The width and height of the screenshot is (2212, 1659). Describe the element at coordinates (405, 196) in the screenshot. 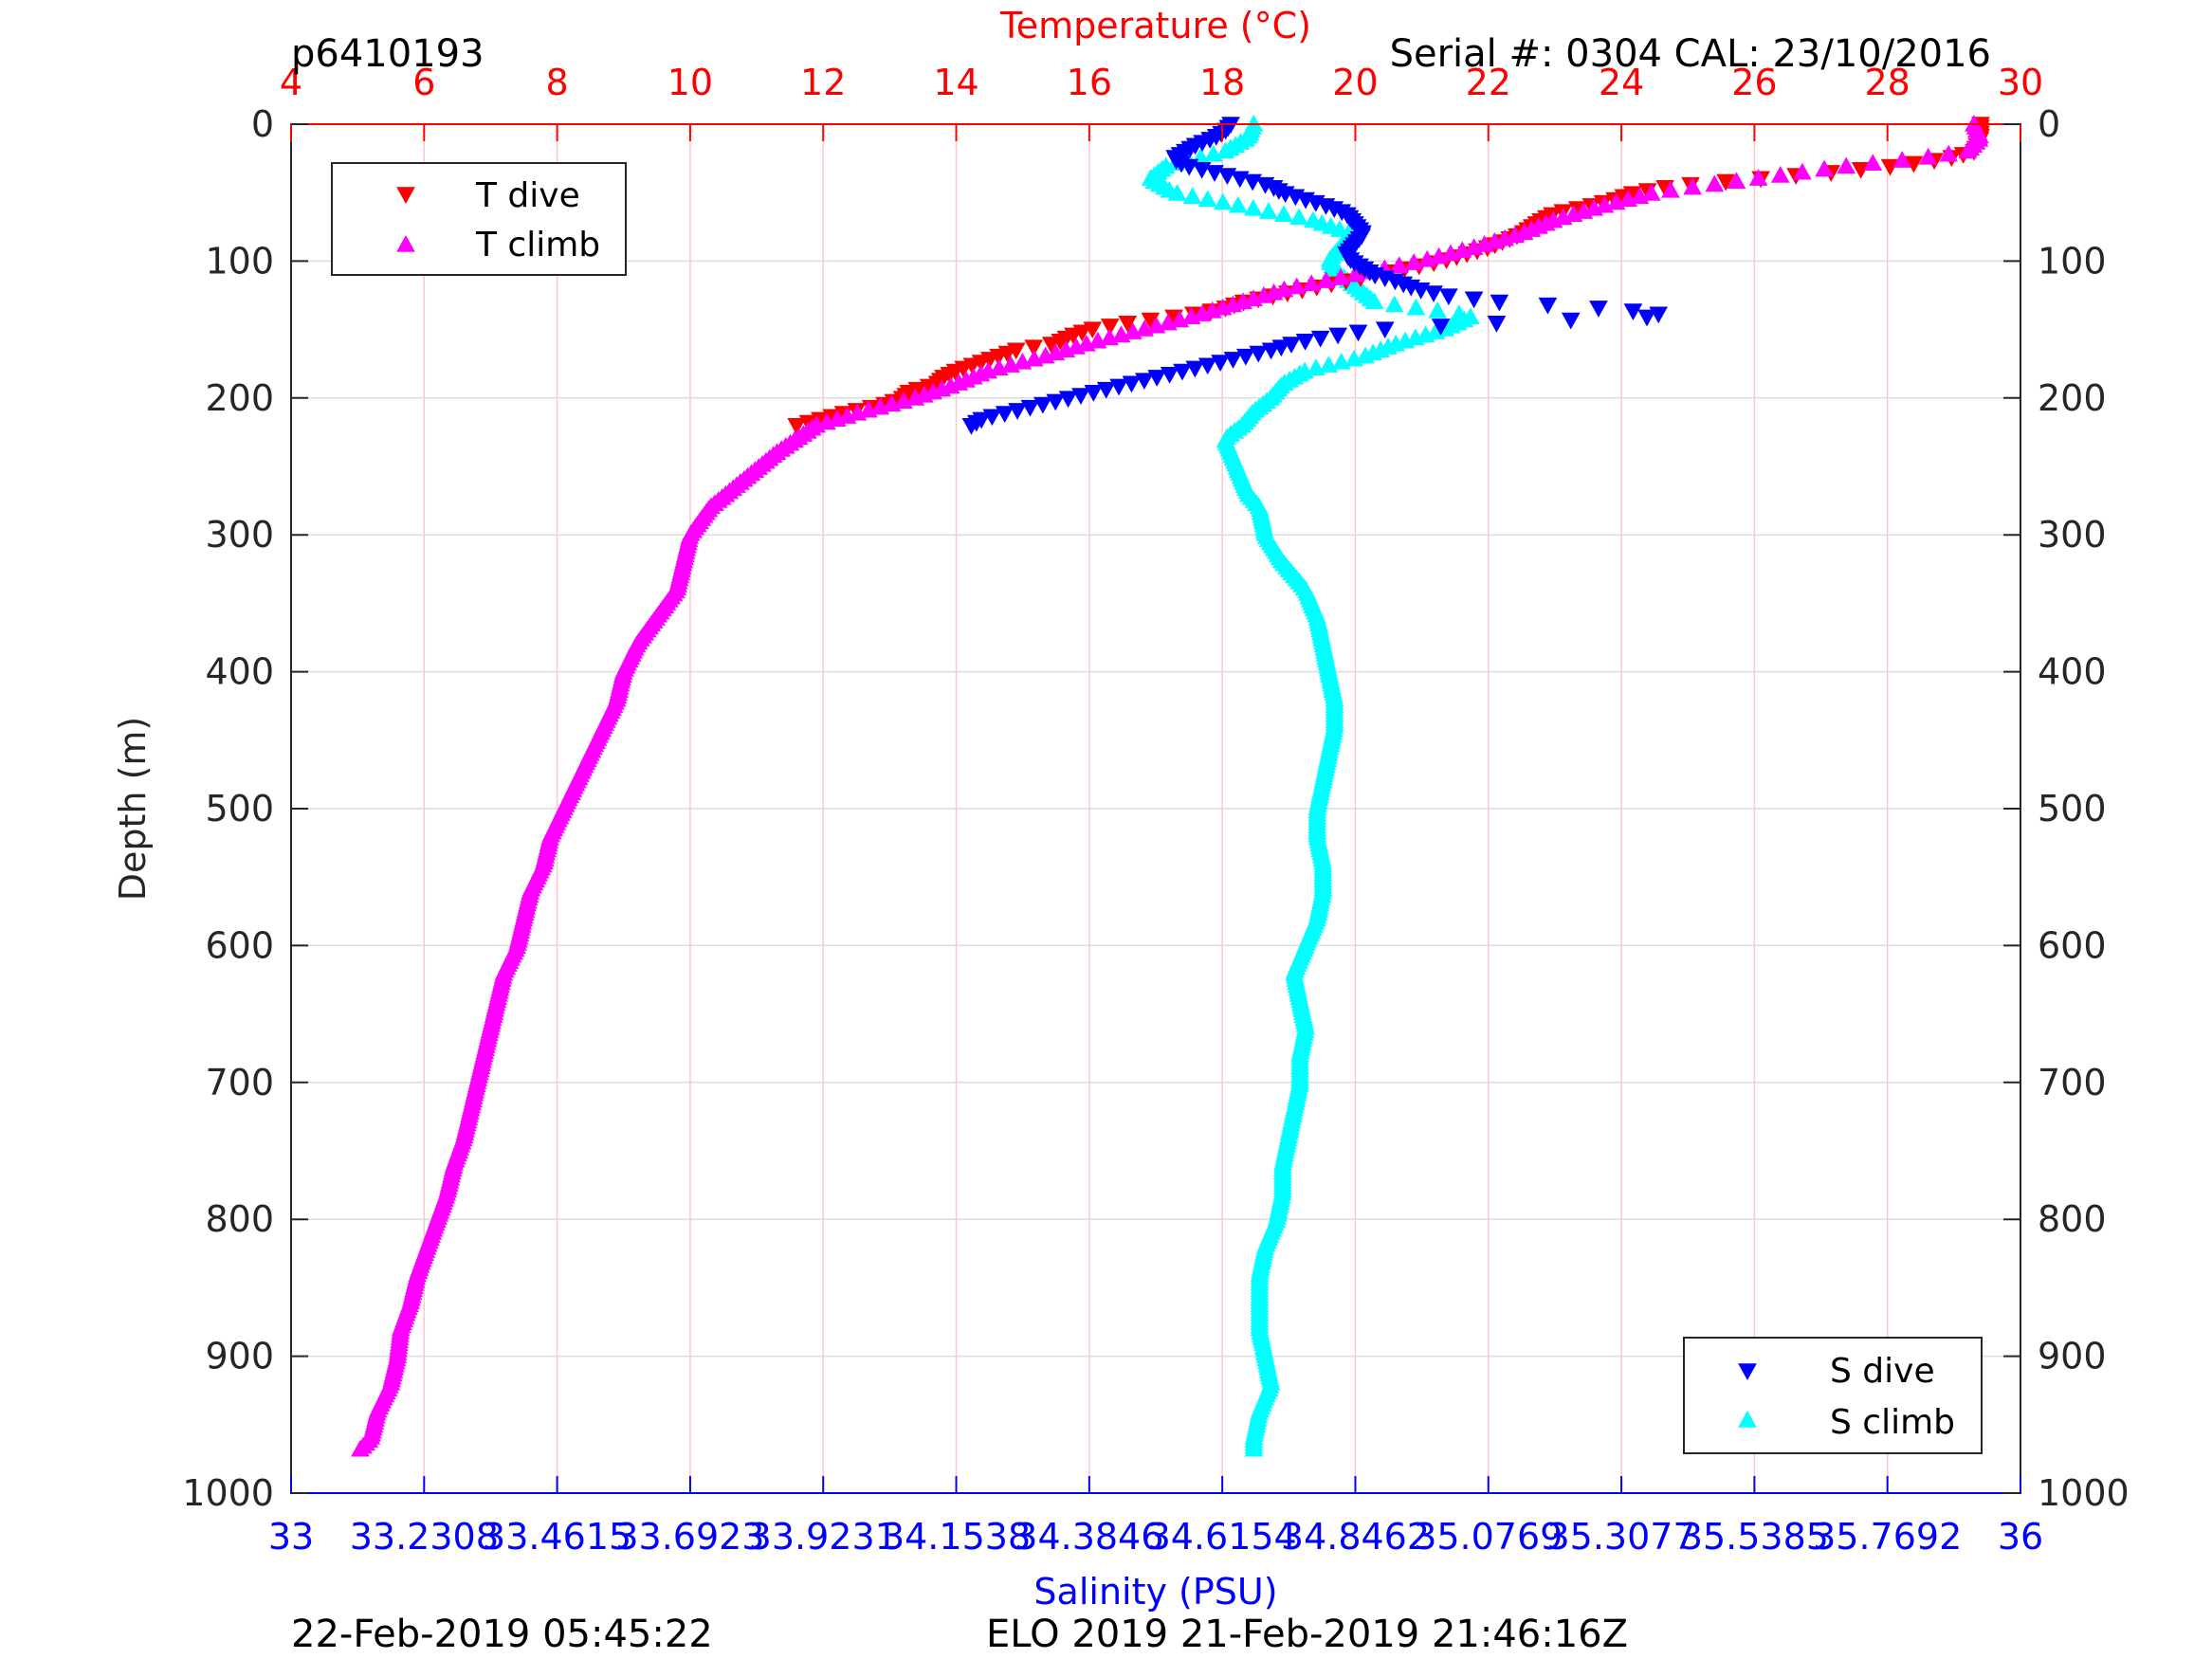

I see `legend-marker-t-dive` at that location.